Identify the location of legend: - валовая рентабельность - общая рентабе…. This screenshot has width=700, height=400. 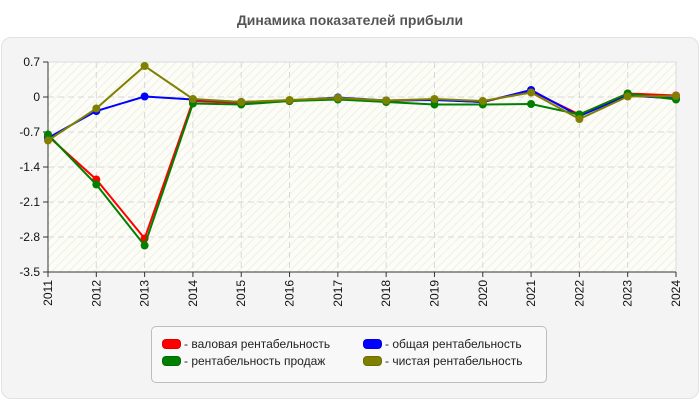
(349, 354).